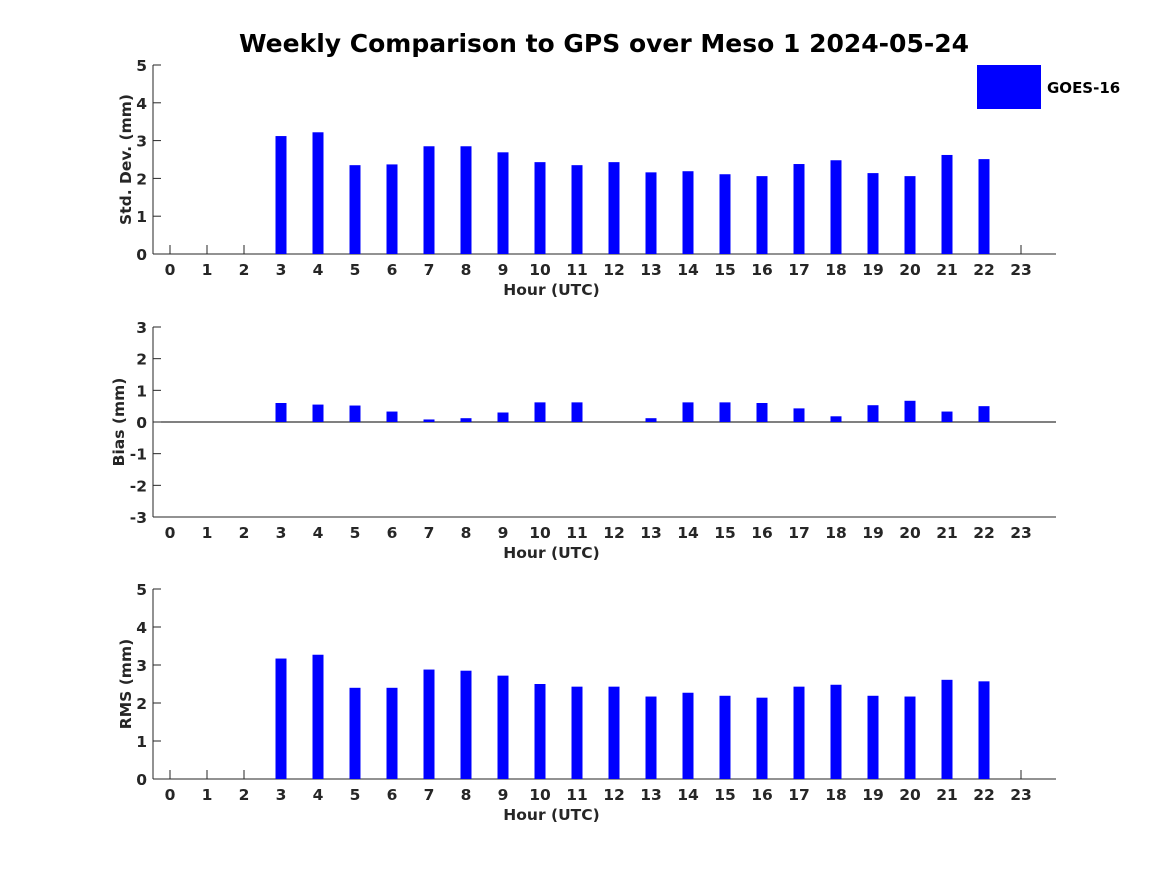  I want to click on y-tick-label: 2, so click(141, 704).